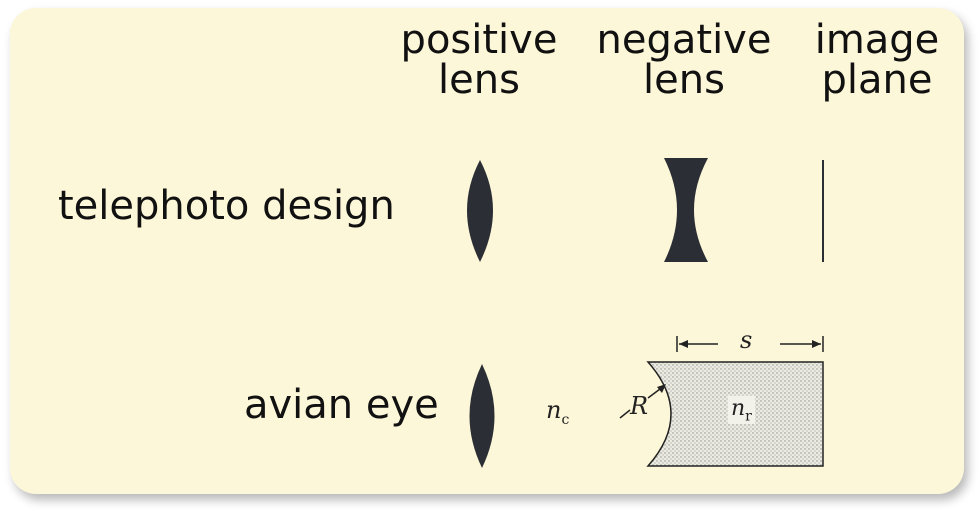 This screenshot has height=510, width=979. Describe the element at coordinates (686, 210) in the screenshot. I see `negative-lens-telephoto` at that location.